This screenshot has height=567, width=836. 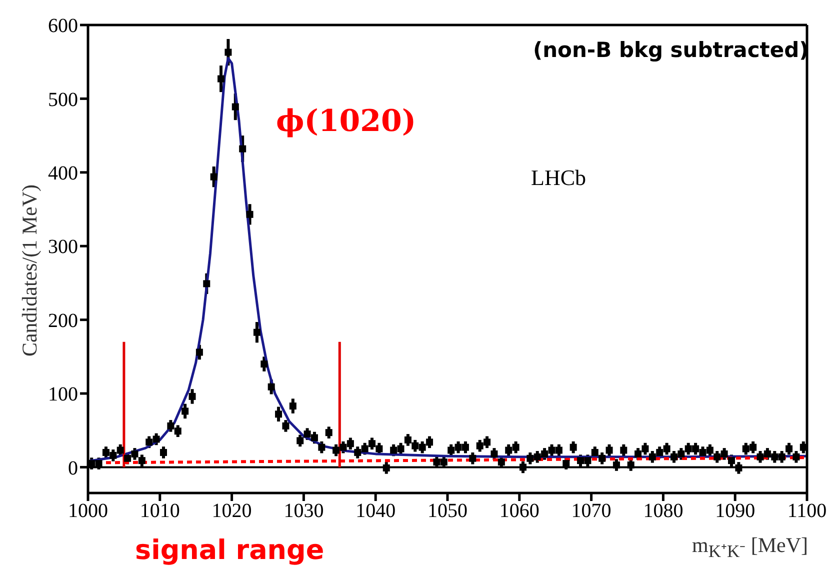 I want to click on x-tick-label: 1010, so click(x=160, y=511).